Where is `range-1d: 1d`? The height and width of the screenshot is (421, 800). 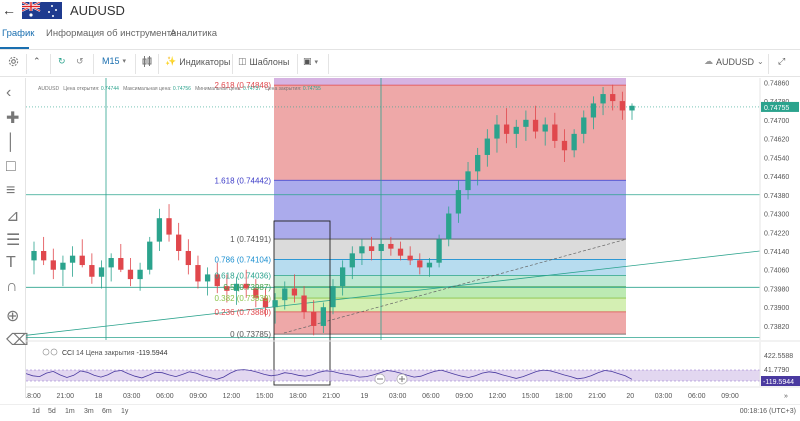
range-1d: 1d is located at coordinates (36, 411).